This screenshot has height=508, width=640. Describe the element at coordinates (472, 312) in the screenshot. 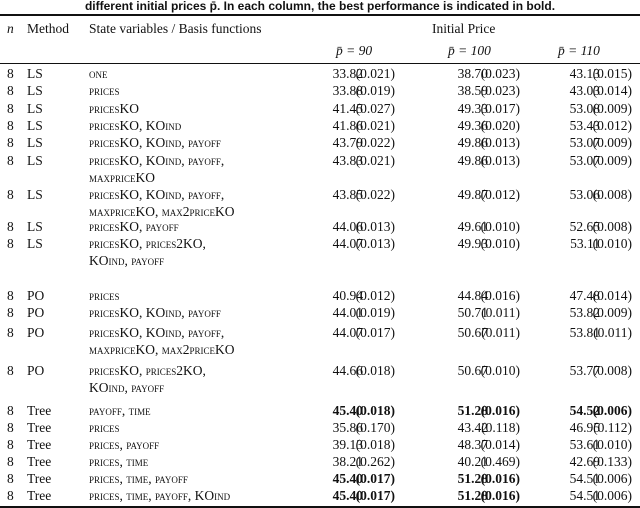

I see `cell-value: 50.71` at that location.